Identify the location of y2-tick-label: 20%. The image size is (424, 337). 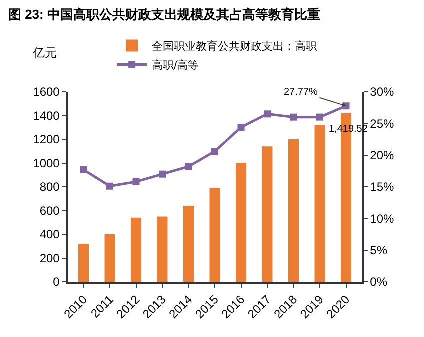
(382, 155).